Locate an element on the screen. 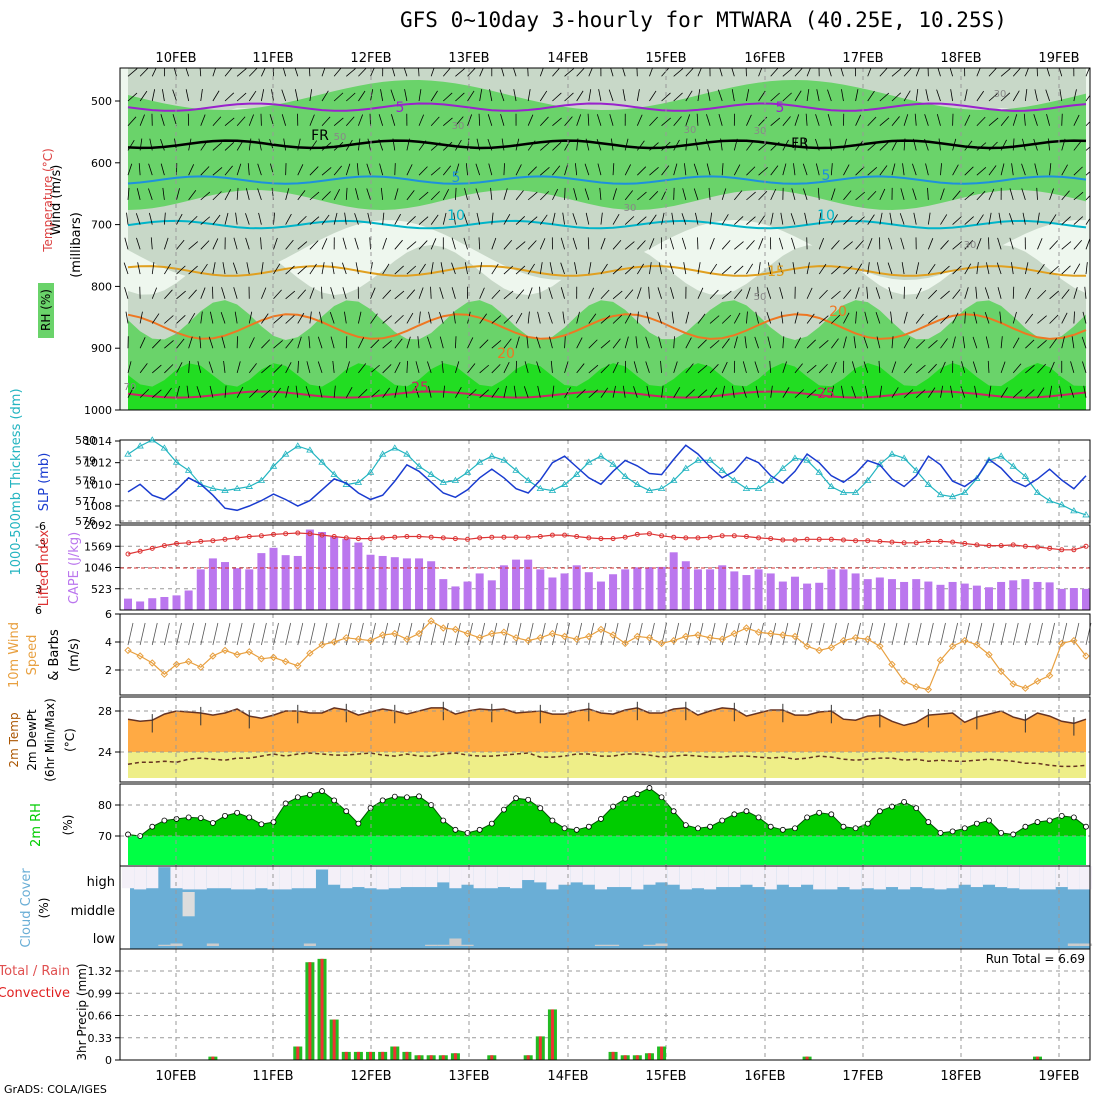  wind-speed-line is located at coordinates (607, 655).